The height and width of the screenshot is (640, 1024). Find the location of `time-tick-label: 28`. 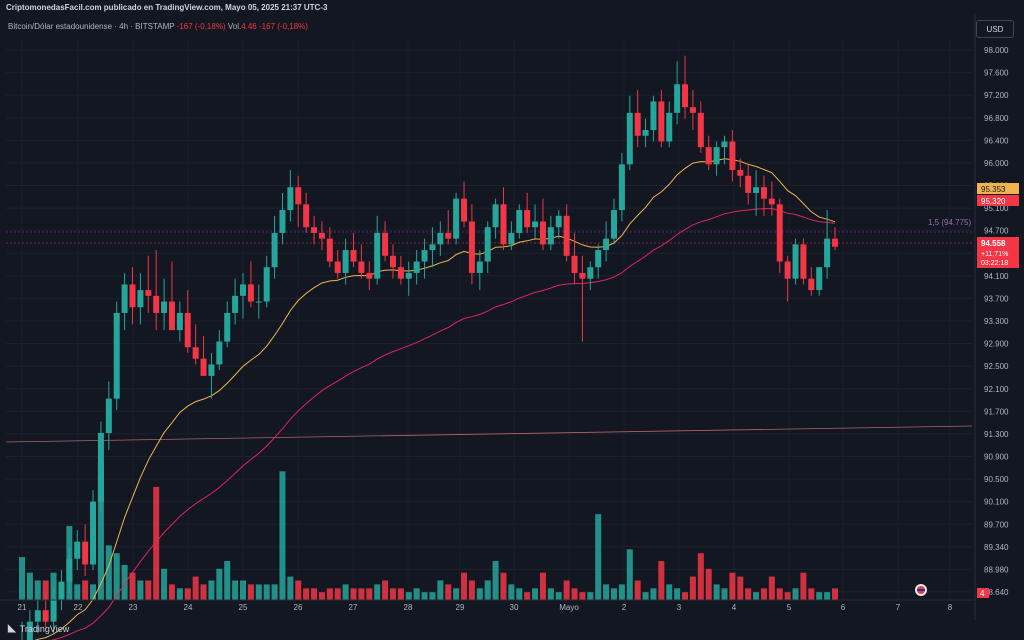

time-tick-label: 28 is located at coordinates (408, 607).